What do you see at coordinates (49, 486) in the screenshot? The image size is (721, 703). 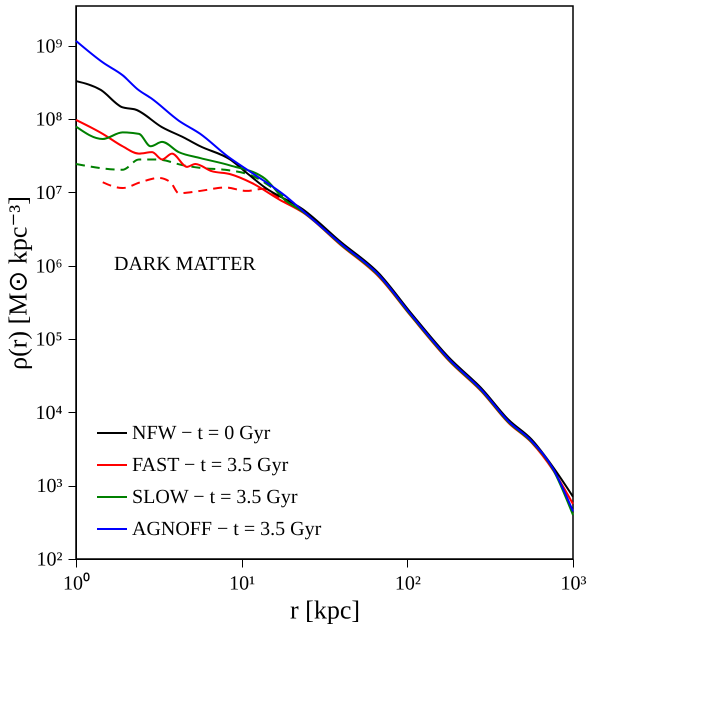 I see `y-tick-label: 10³` at bounding box center [49, 486].